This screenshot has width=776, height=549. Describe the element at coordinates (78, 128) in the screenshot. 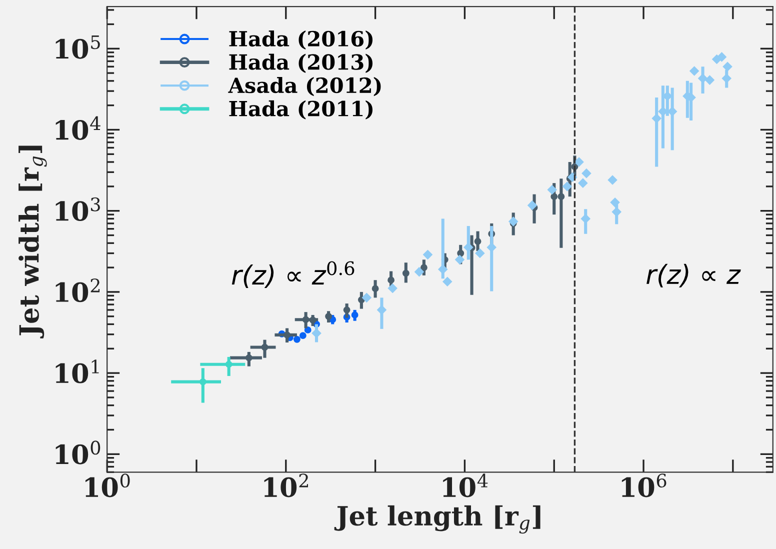

I see `y-tick-label: 10$^{4}$` at that location.